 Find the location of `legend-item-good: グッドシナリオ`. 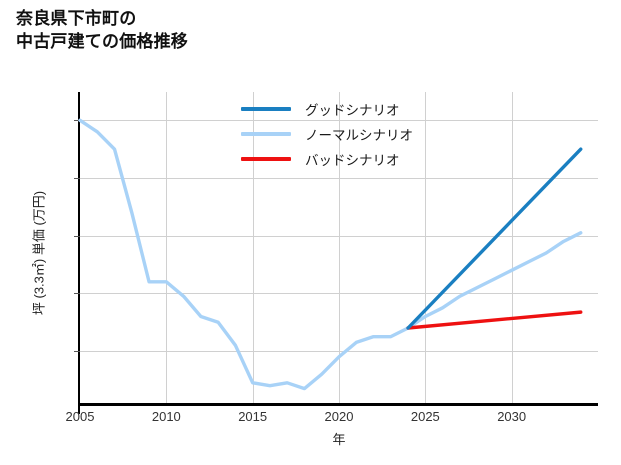

legend-item-good: グッドシナリオ is located at coordinates (336, 108).